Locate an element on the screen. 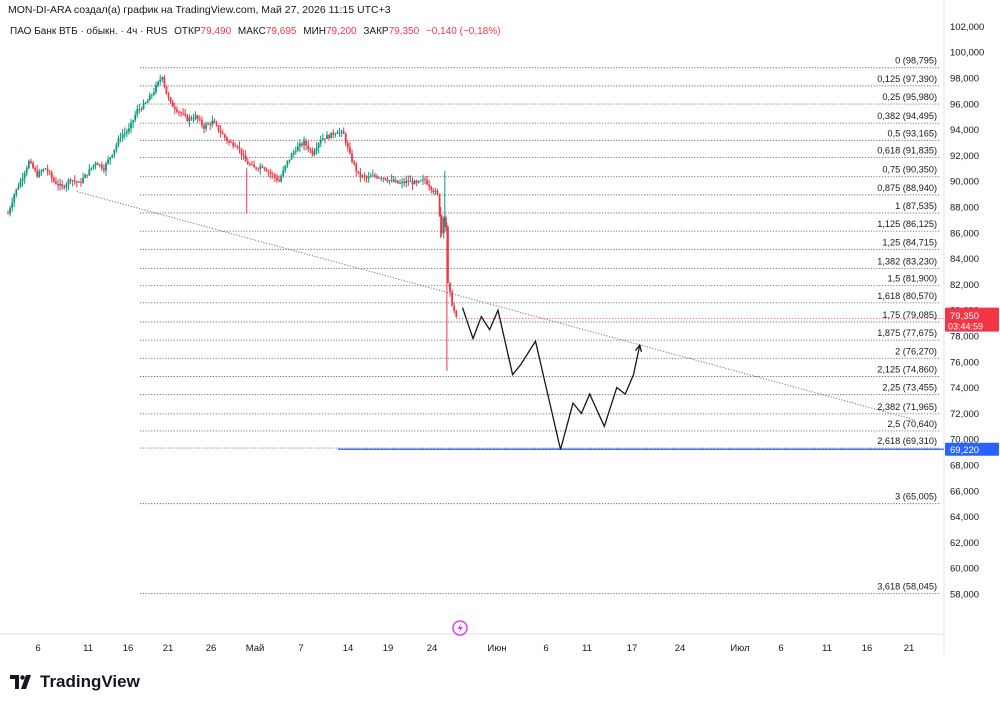  forecast-path is located at coordinates (551, 378).